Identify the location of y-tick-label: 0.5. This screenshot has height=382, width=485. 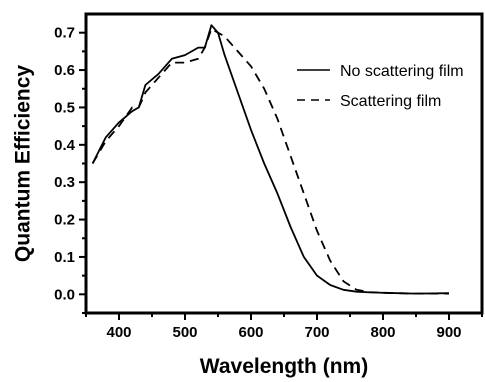
(64, 107).